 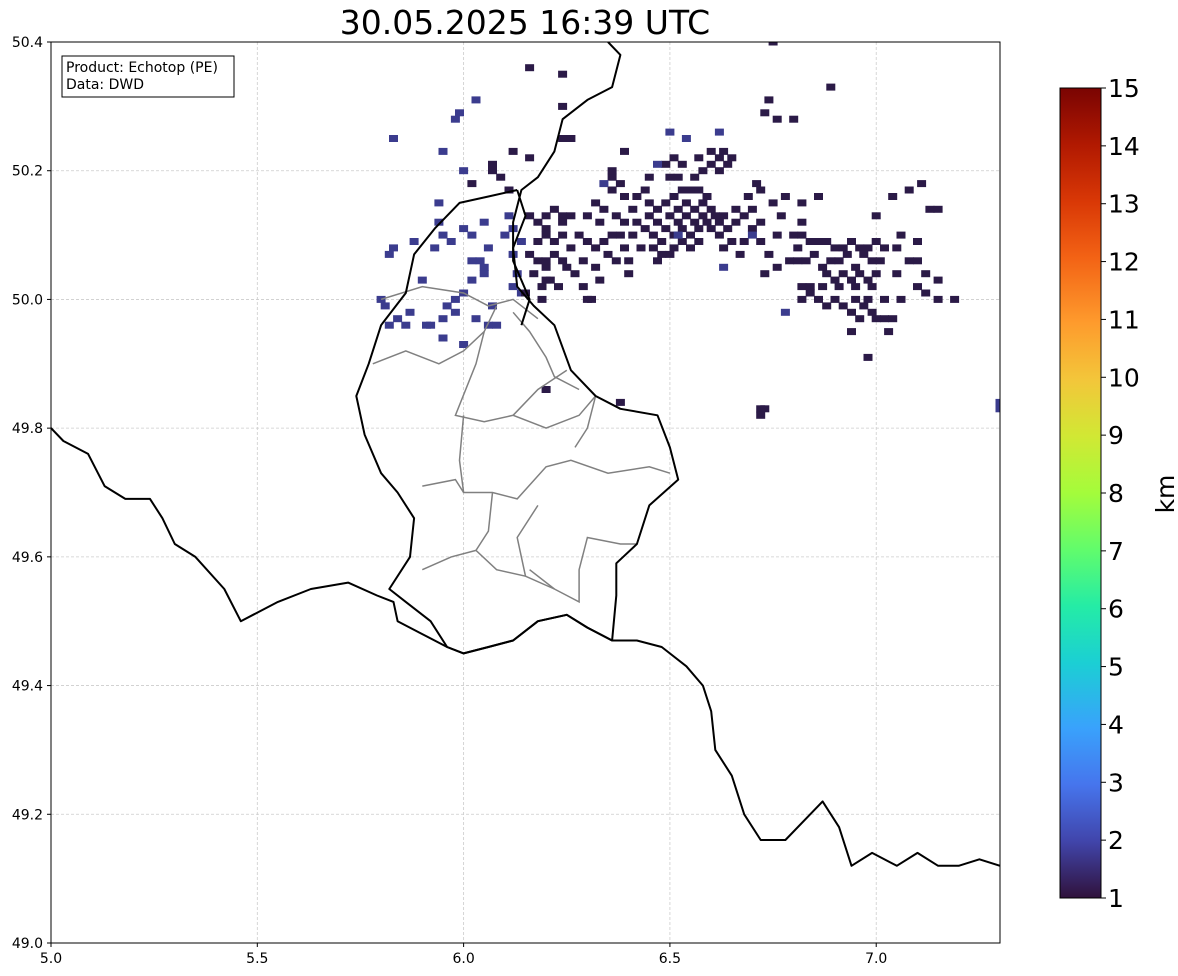 I want to click on colorbar-tick-label-10: 11, so click(x=1124, y=319).